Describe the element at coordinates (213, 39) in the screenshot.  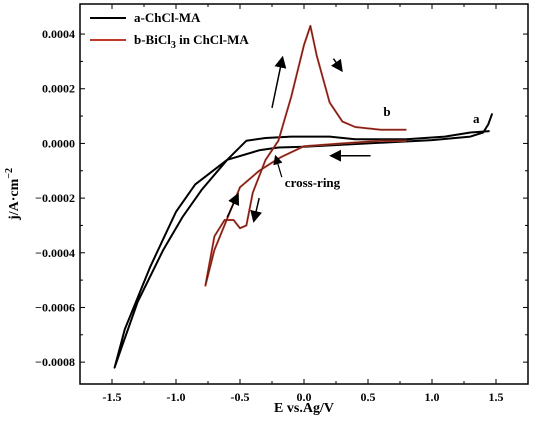
I see `legend-label-b-post: in ChCl-MA` at that location.